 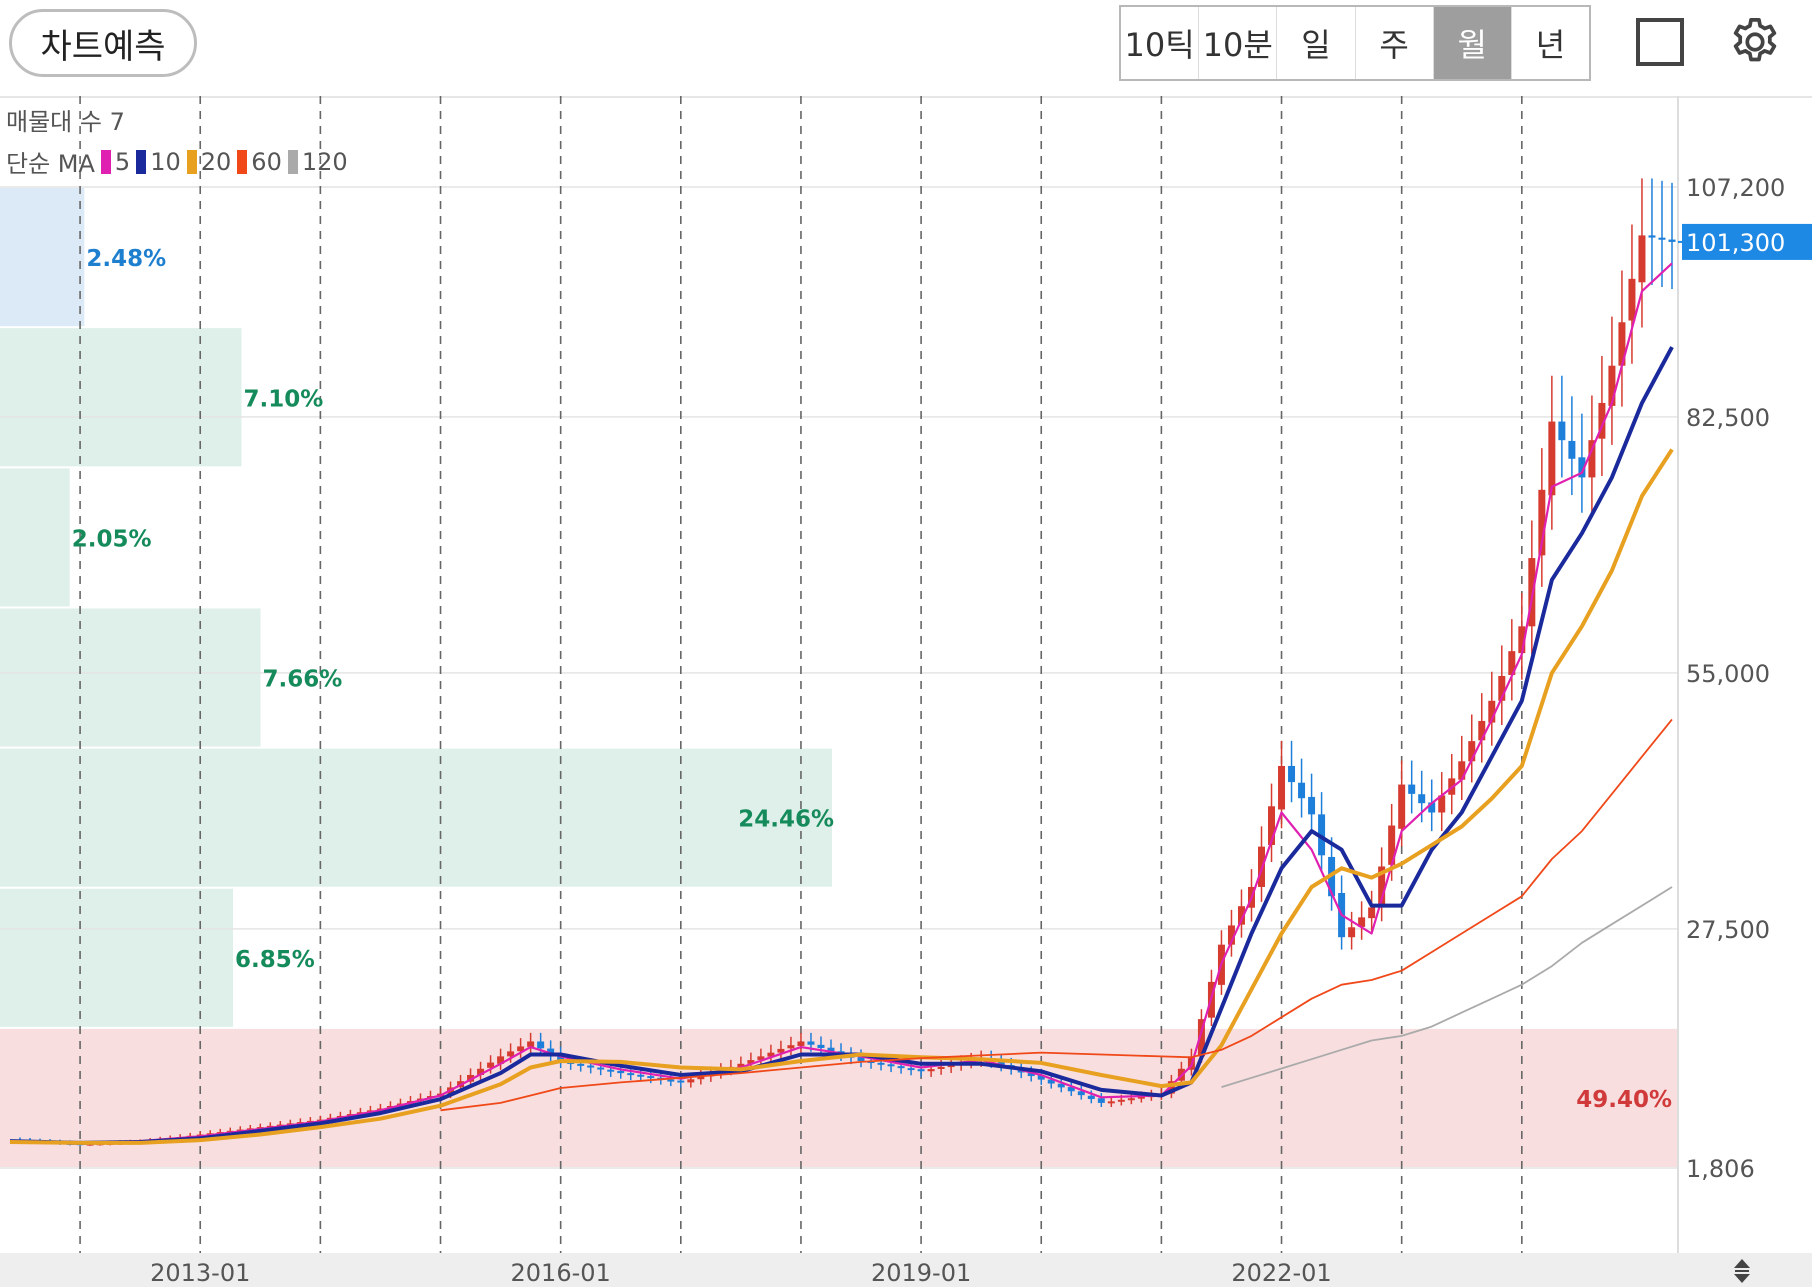 What do you see at coordinates (103, 43) in the screenshot?
I see `chart-predict-button: 차트예측` at bounding box center [103, 43].